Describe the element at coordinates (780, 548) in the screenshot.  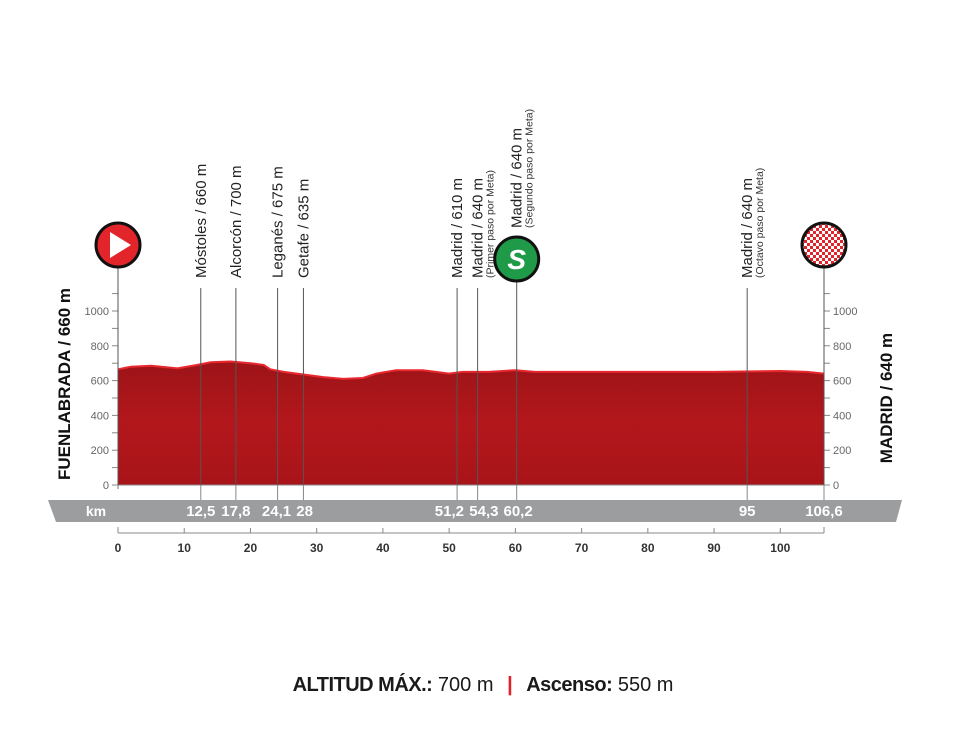
I see `x-tick-label: 100` at that location.